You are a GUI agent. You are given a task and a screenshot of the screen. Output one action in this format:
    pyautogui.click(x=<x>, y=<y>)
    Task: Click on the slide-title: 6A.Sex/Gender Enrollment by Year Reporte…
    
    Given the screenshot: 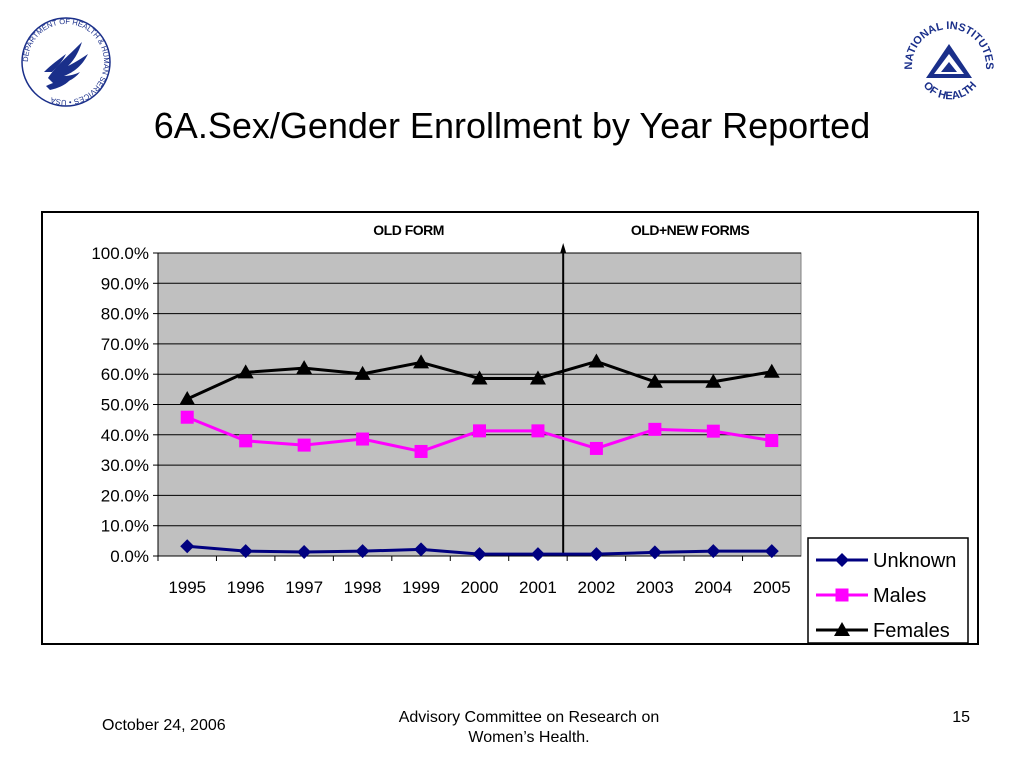 What is the action you would take?
    pyautogui.click(x=512, y=125)
    